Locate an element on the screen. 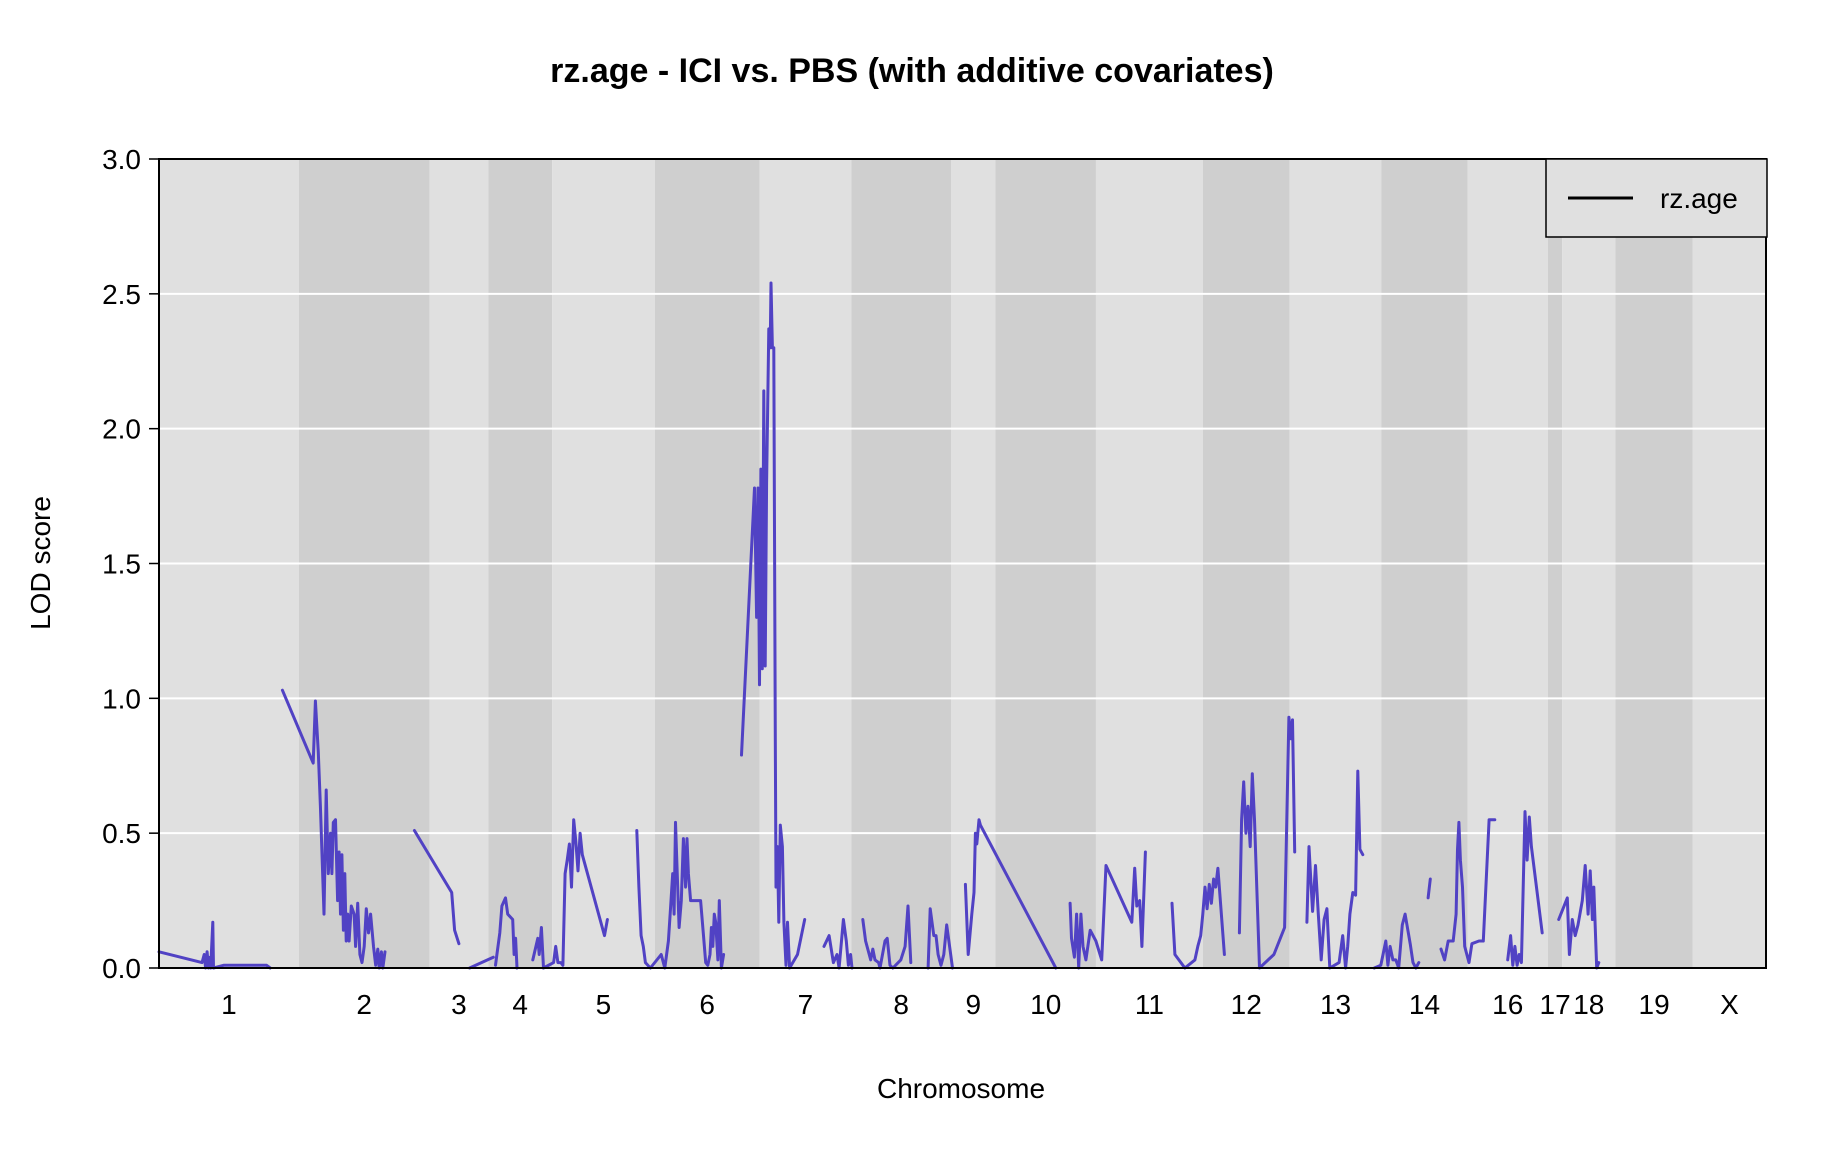  x-tick-label: 16 is located at coordinates (1507, 1004).